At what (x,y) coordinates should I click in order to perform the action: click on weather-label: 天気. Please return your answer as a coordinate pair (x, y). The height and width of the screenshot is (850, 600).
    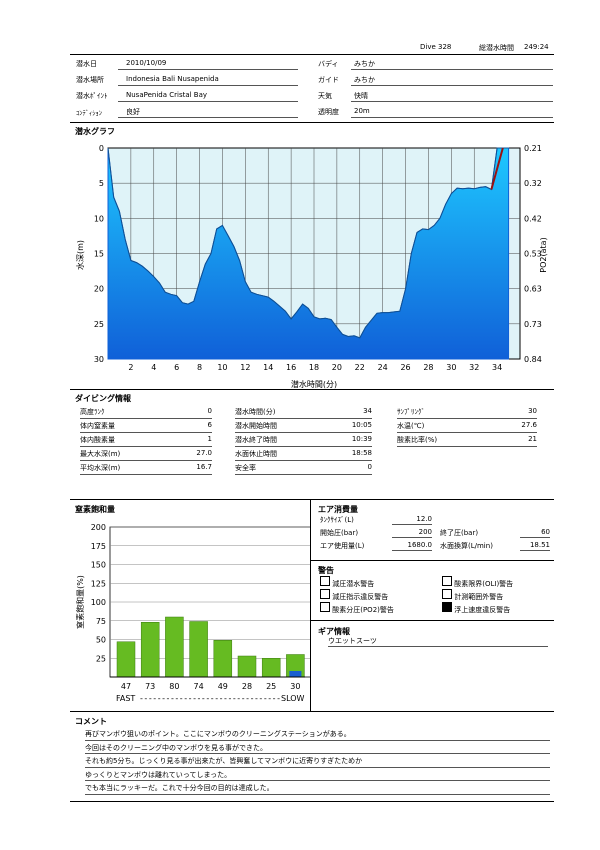
    Looking at the image, I should click on (325, 96).